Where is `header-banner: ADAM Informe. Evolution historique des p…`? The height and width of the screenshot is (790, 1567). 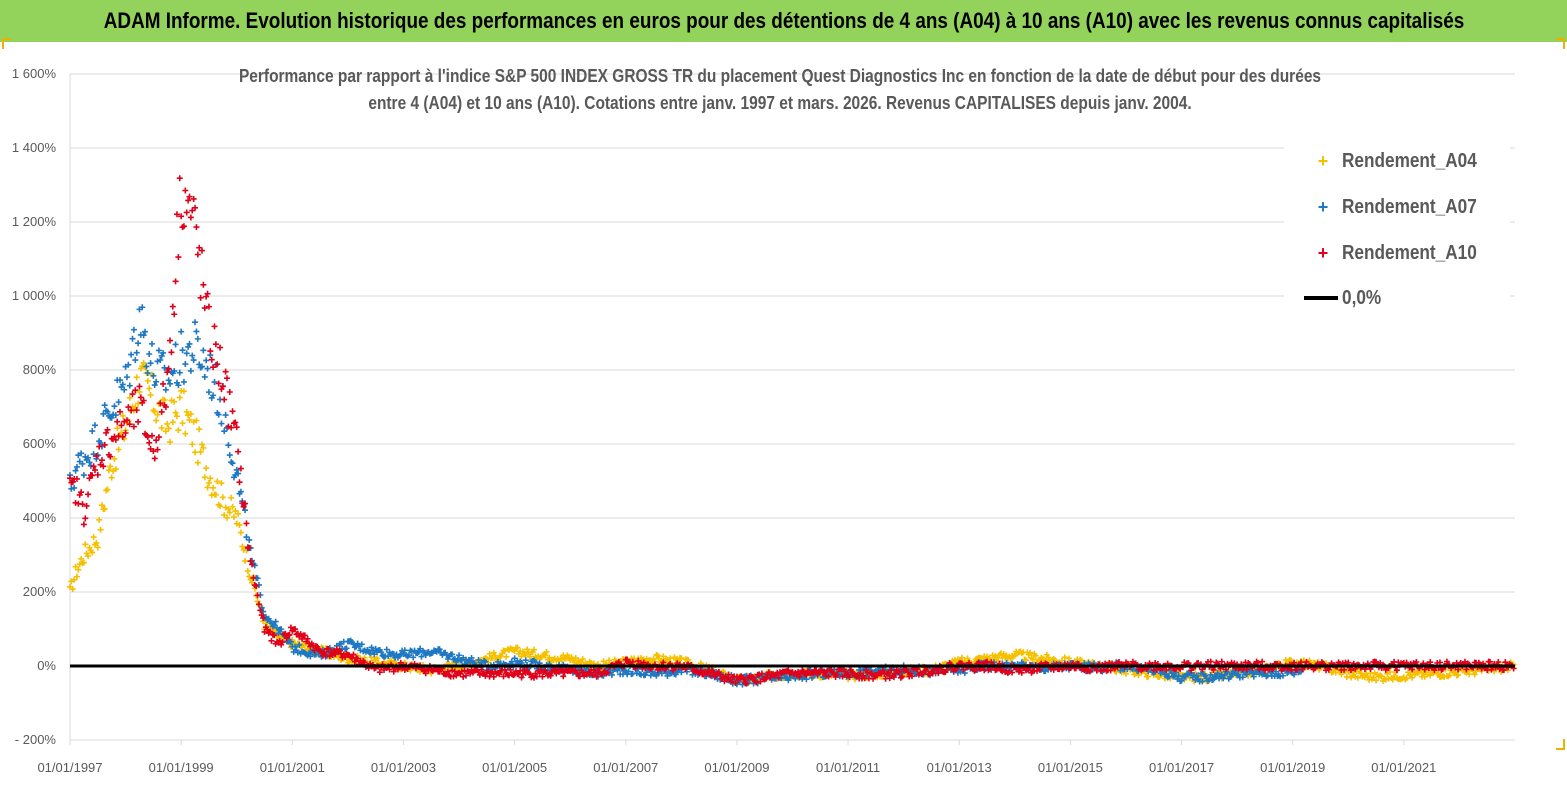
header-banner: ADAM Informe. Evolution historique des p… is located at coordinates (783, 21).